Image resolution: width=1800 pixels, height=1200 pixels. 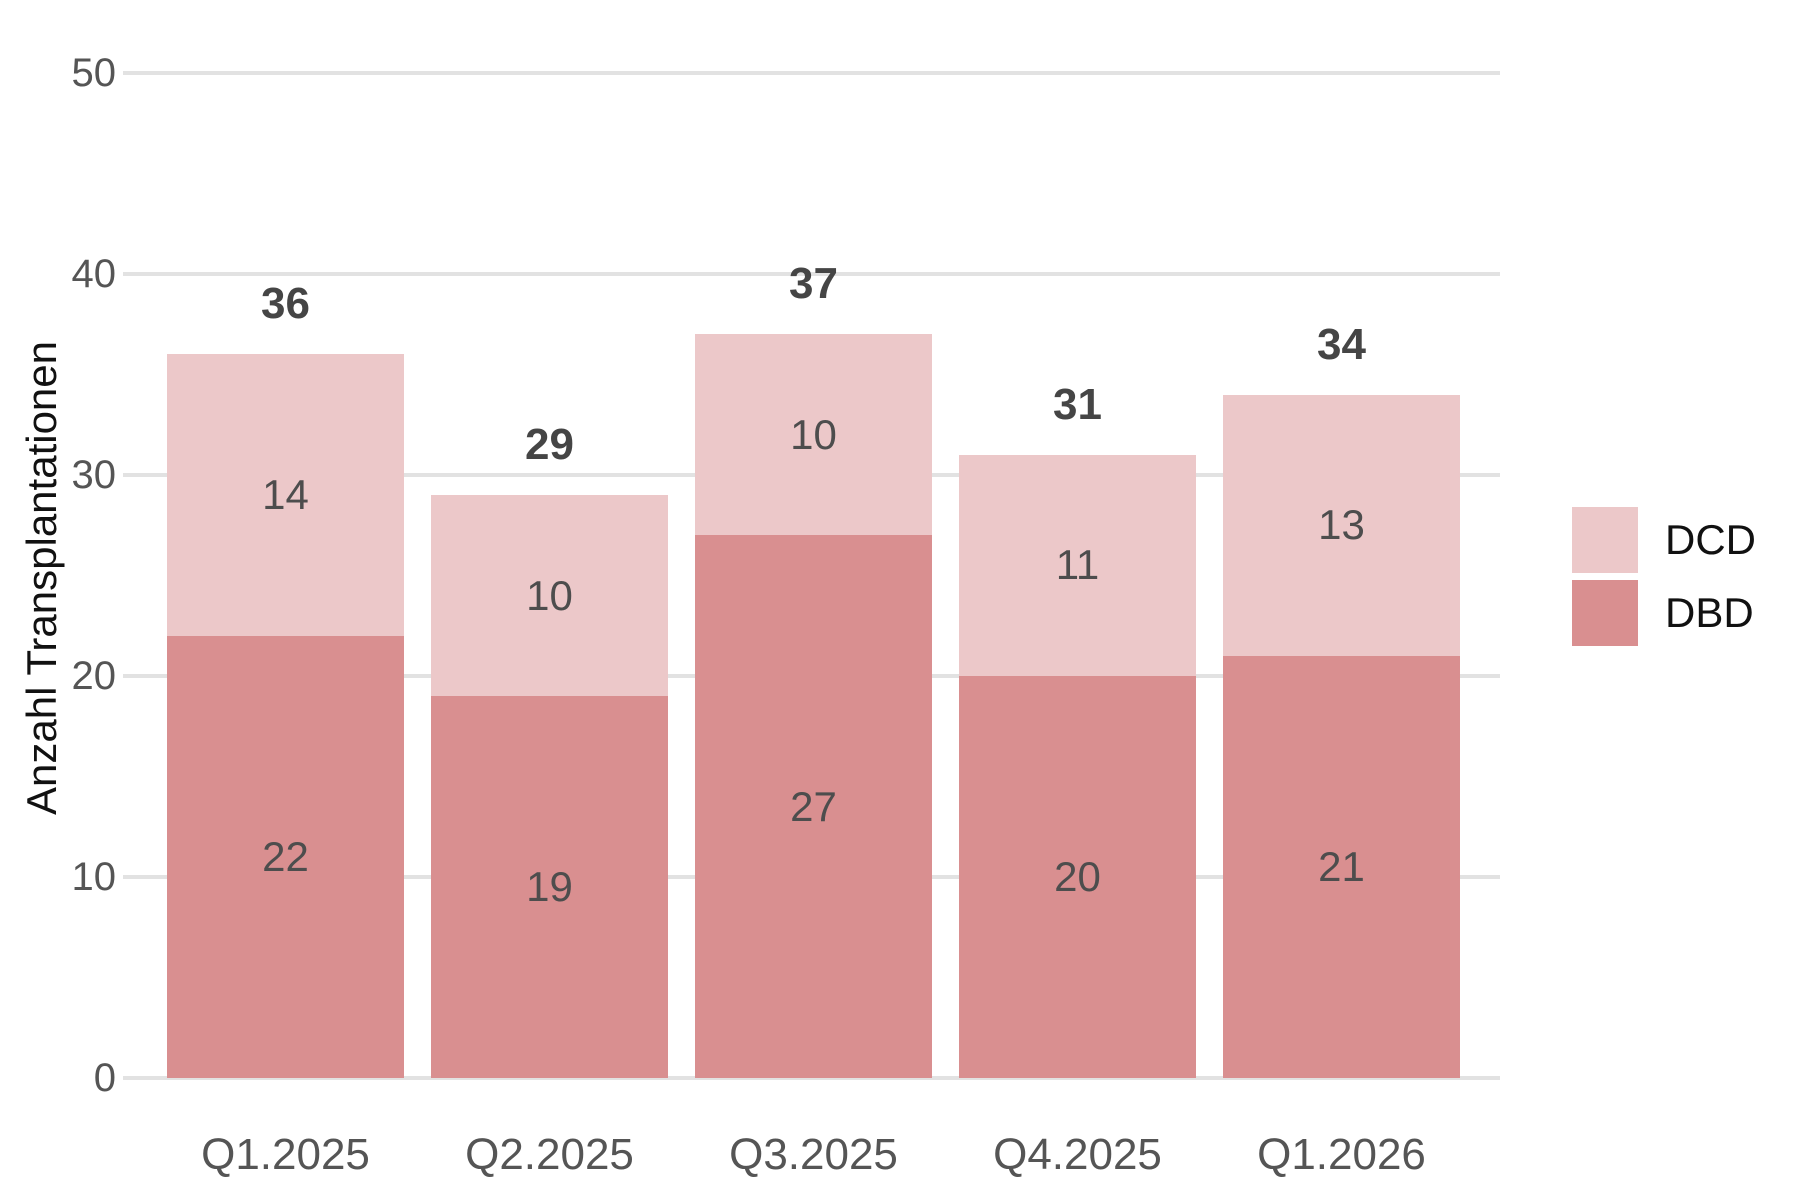 What do you see at coordinates (94, 676) in the screenshot?
I see `y-tick-label-20: 20` at bounding box center [94, 676].